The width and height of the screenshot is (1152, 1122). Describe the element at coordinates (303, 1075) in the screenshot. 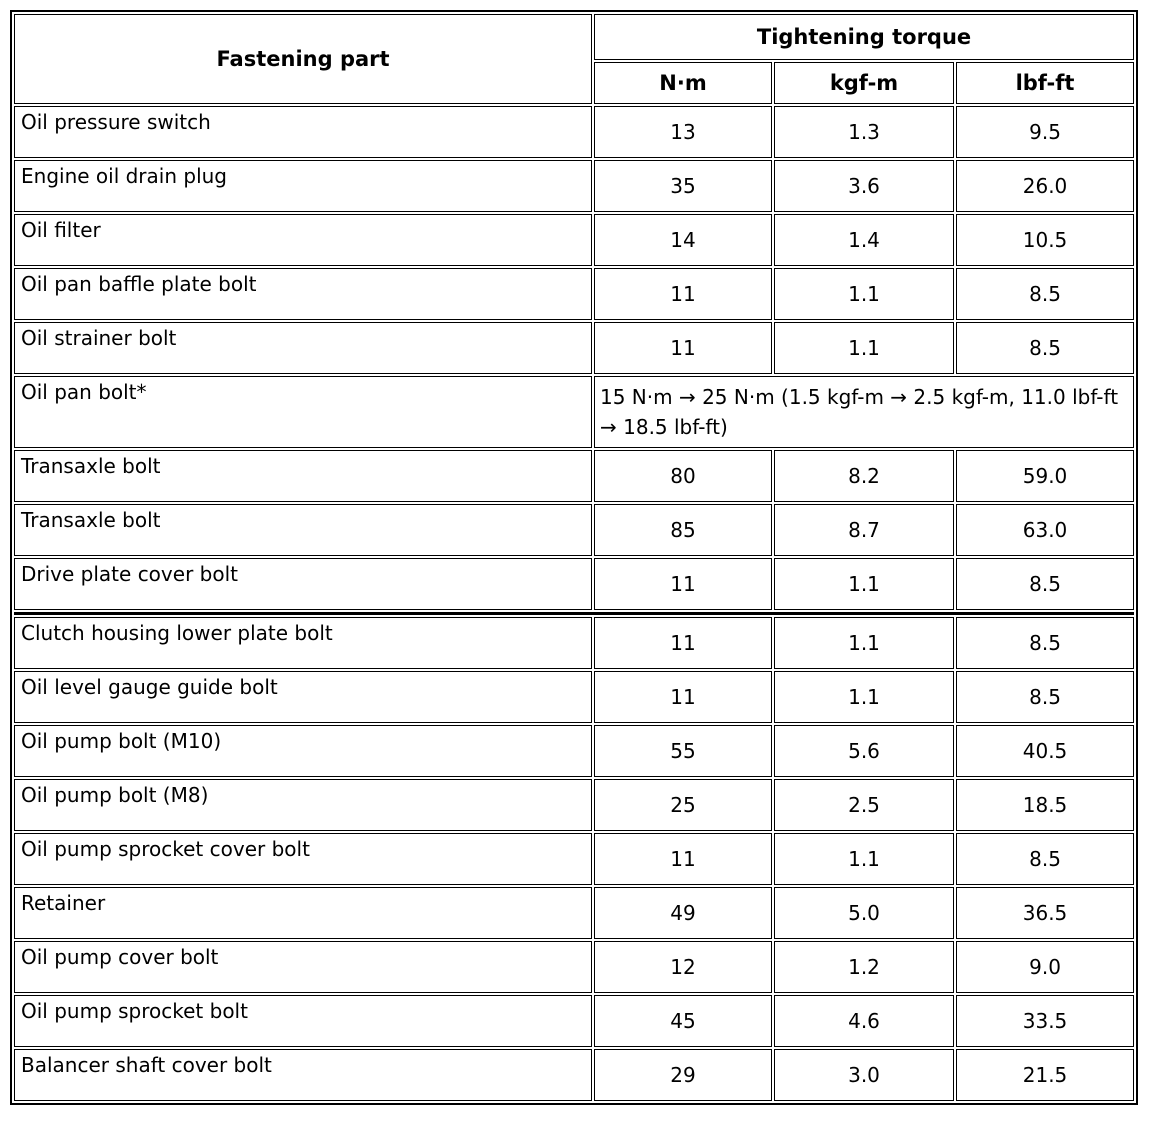

I see `part-name-cell: Balancer shaft cover bolt` at that location.